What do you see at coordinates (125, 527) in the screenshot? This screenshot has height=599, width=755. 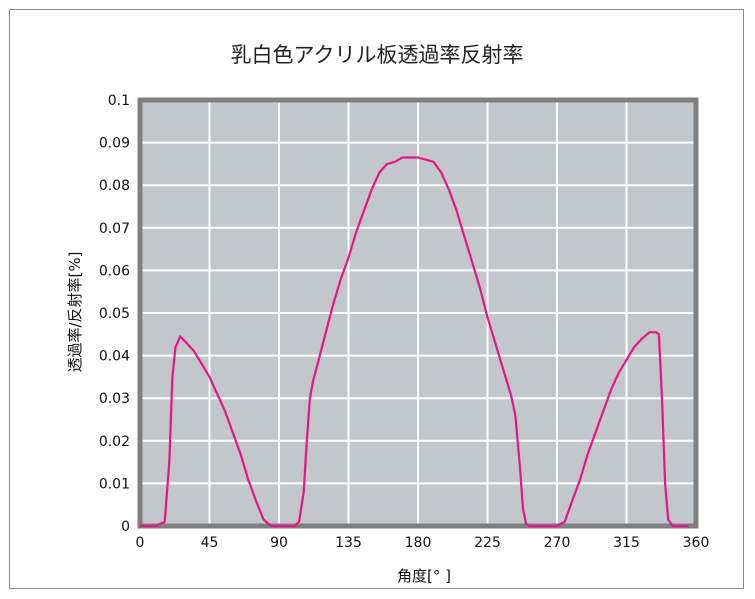 I see `y-tick-label: 0` at bounding box center [125, 527].